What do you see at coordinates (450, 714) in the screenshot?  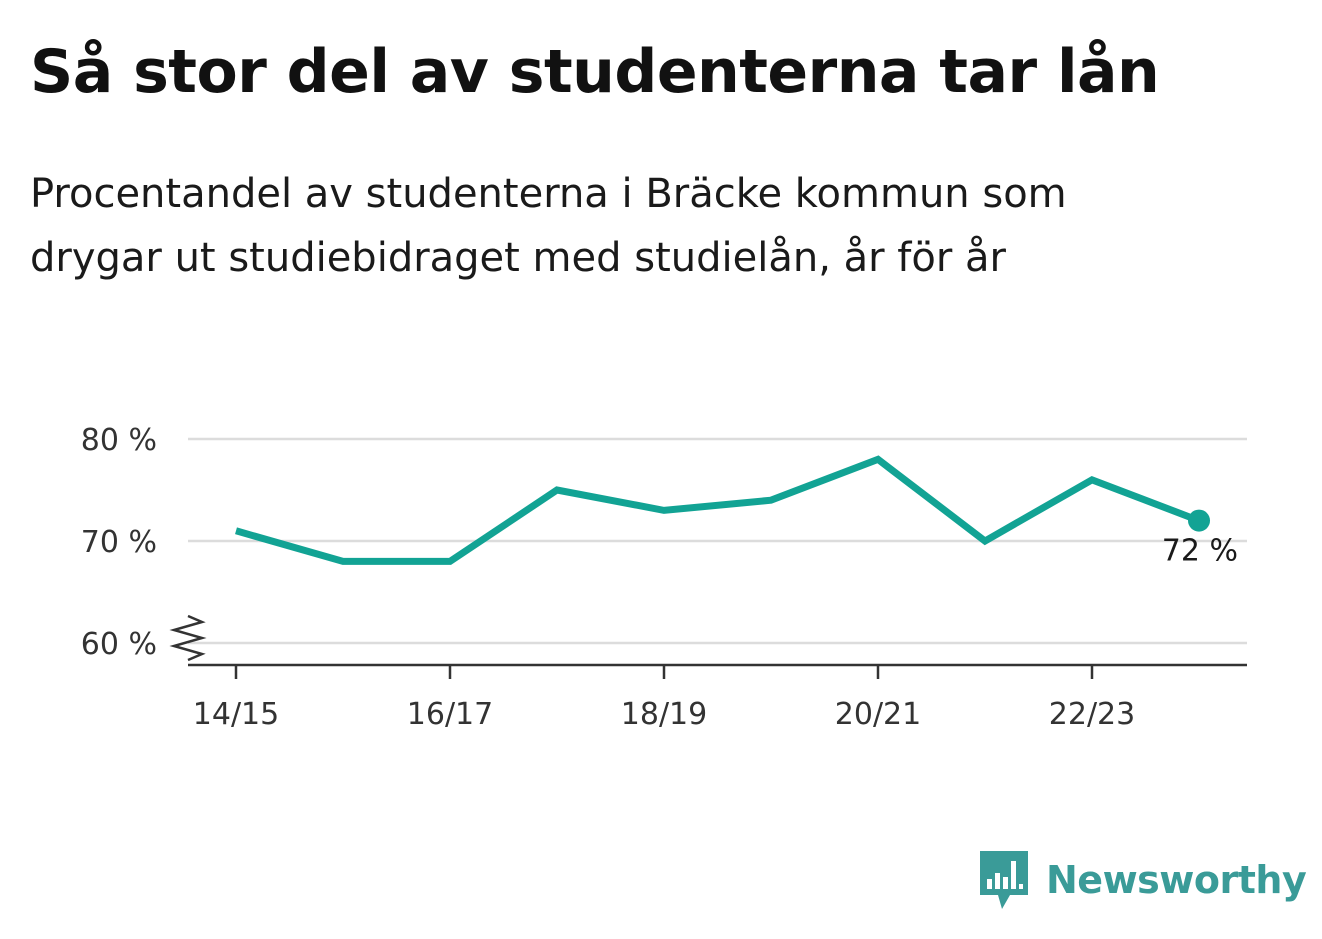 I see `x-tick-label: 16/17` at bounding box center [450, 714].